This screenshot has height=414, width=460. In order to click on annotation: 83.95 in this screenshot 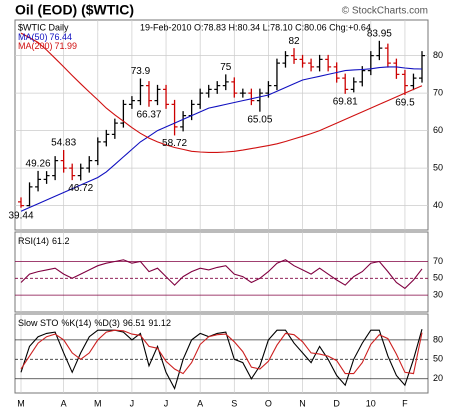, I will do `click(379, 33)`.